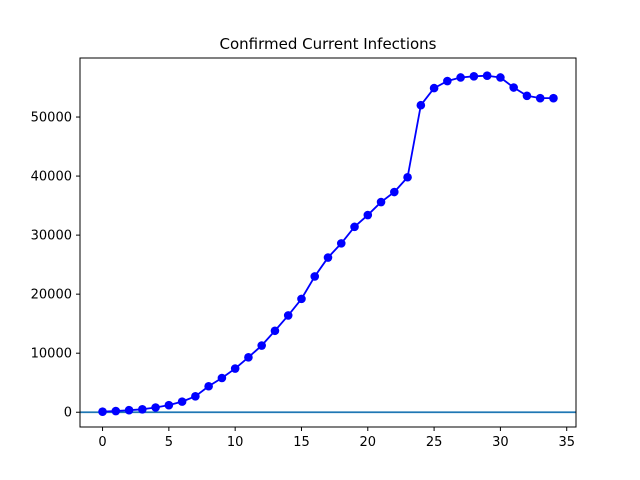  What do you see at coordinates (51, 295) in the screenshot?
I see `y-tick-label: 20000` at bounding box center [51, 295].